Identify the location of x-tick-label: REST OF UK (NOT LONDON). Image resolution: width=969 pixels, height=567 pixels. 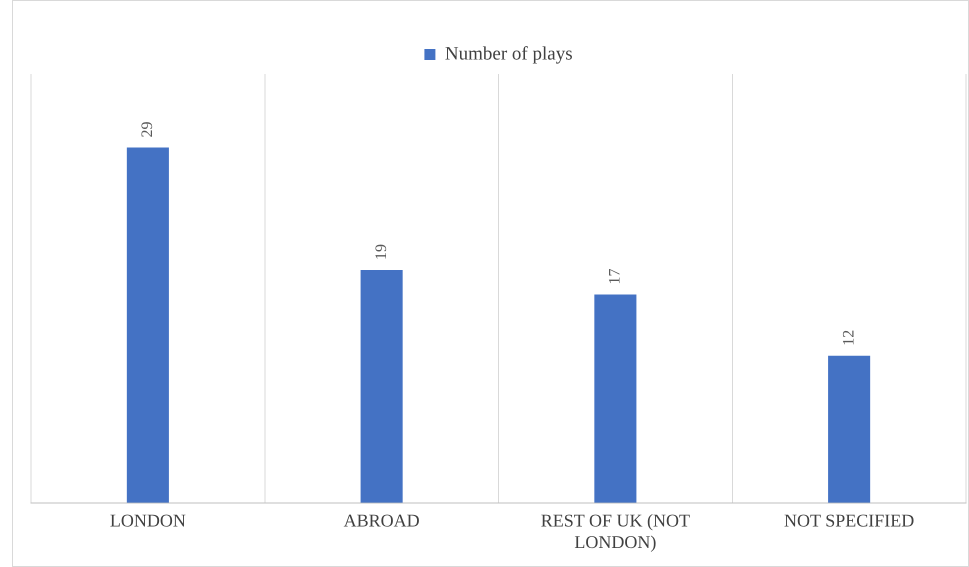
(615, 531).